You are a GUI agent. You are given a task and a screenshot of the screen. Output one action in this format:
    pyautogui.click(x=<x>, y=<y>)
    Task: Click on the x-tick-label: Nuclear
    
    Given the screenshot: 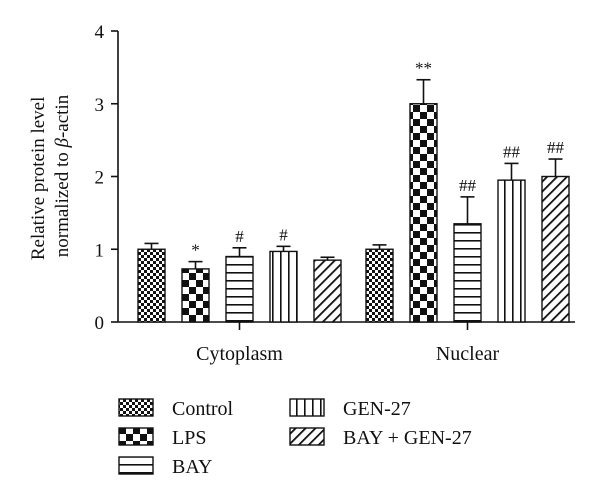 What is the action you would take?
    pyautogui.click(x=468, y=354)
    